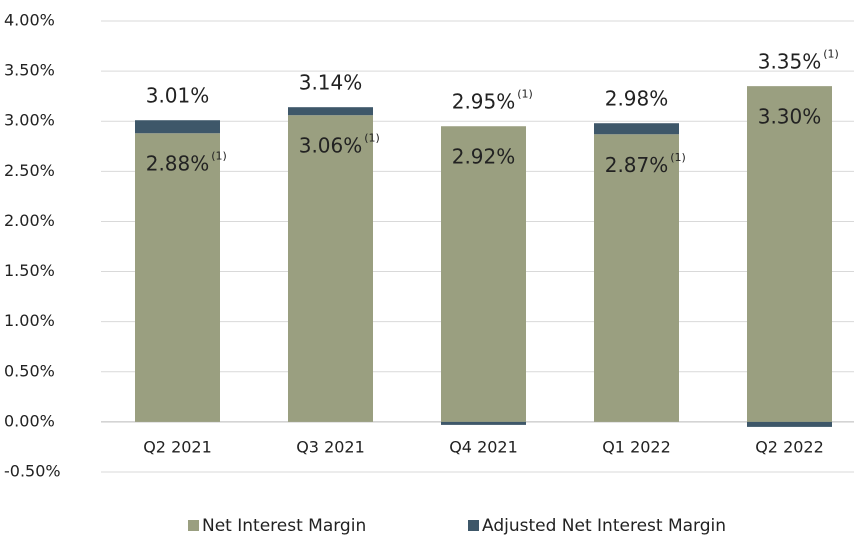  I want to click on data-label: 3.14%, so click(331, 83).